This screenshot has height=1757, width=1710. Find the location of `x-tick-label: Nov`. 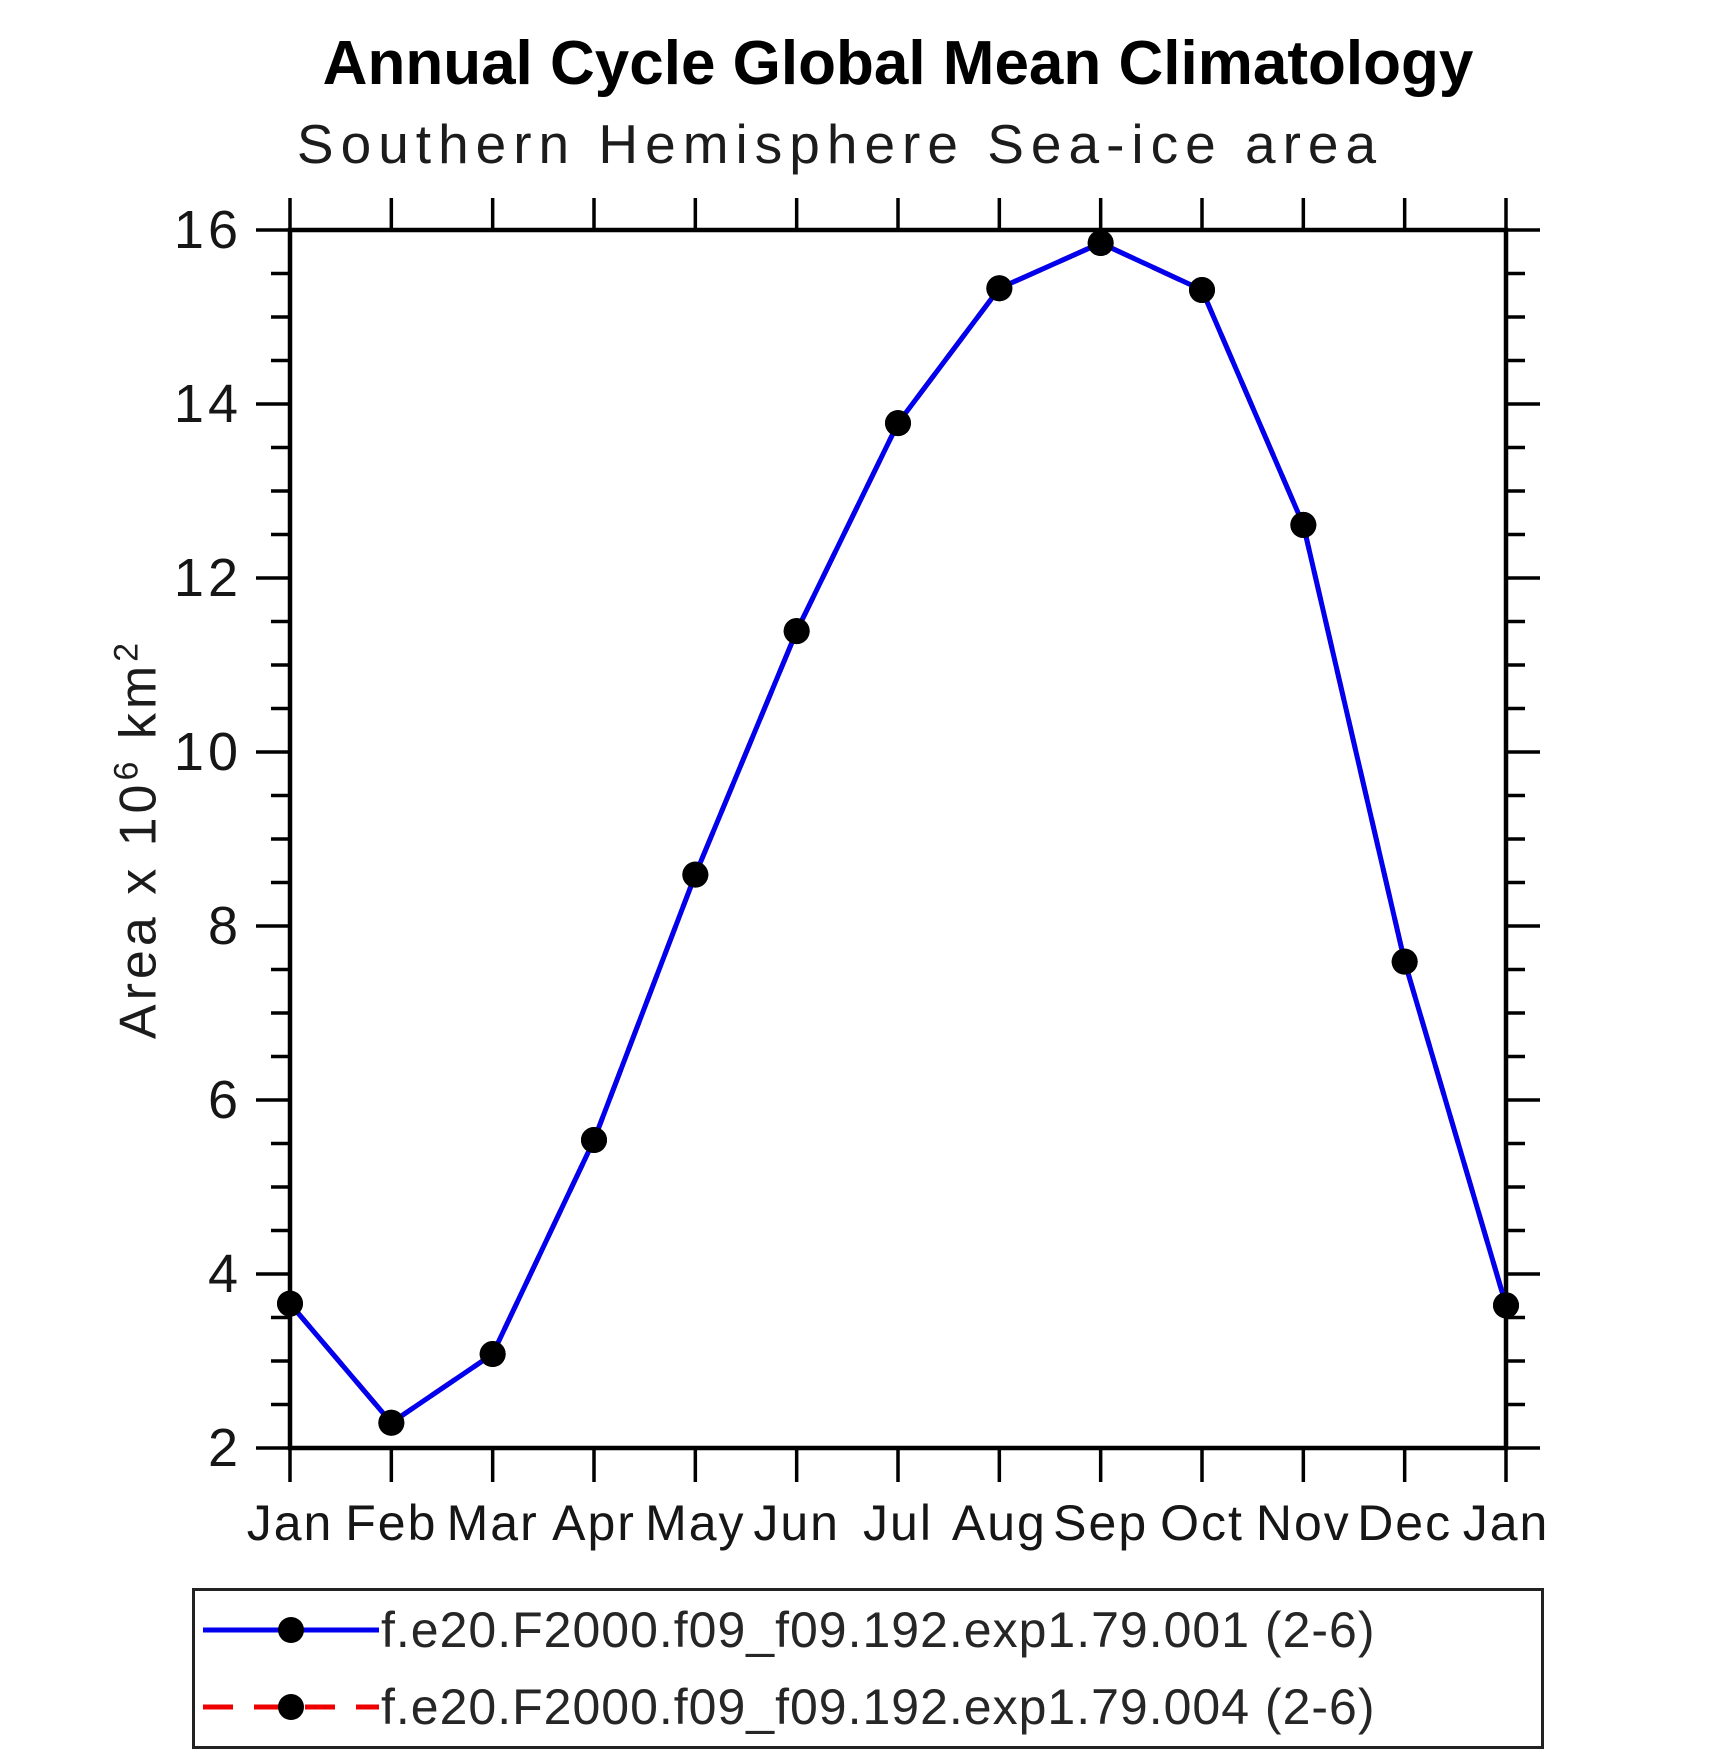

x-tick-label: Nov is located at coordinates (1303, 1523).